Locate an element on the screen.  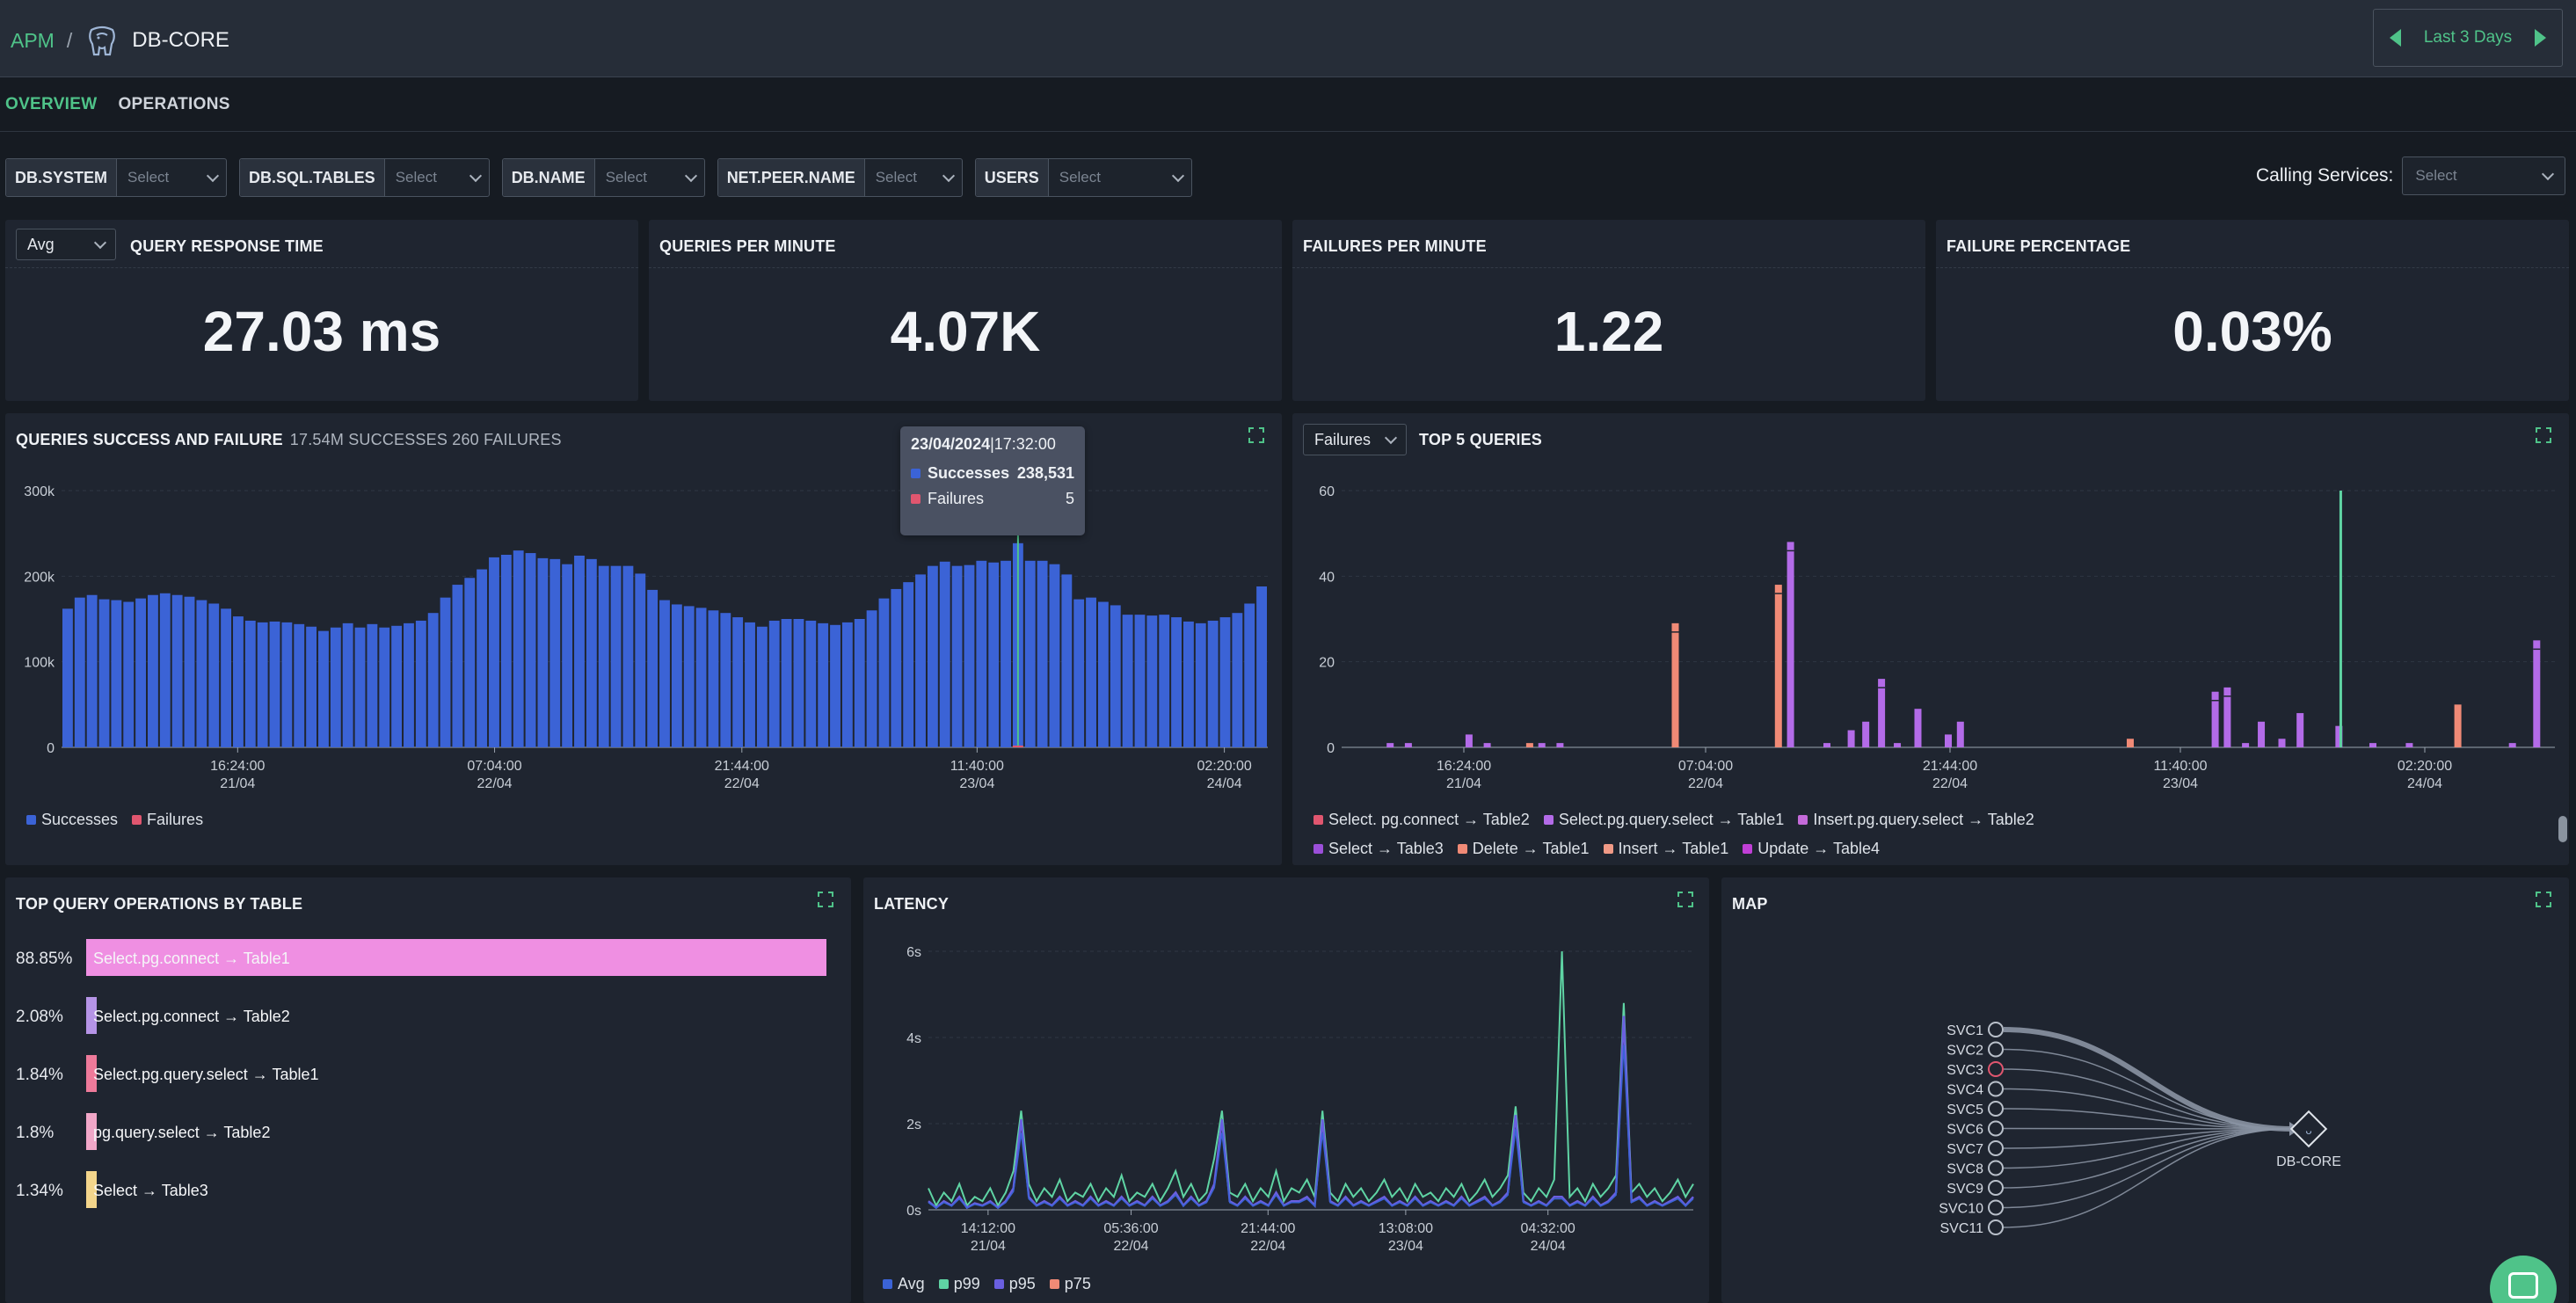
list-item: 1.84% Select.pg.query.select → Table1 is located at coordinates (427, 1074).